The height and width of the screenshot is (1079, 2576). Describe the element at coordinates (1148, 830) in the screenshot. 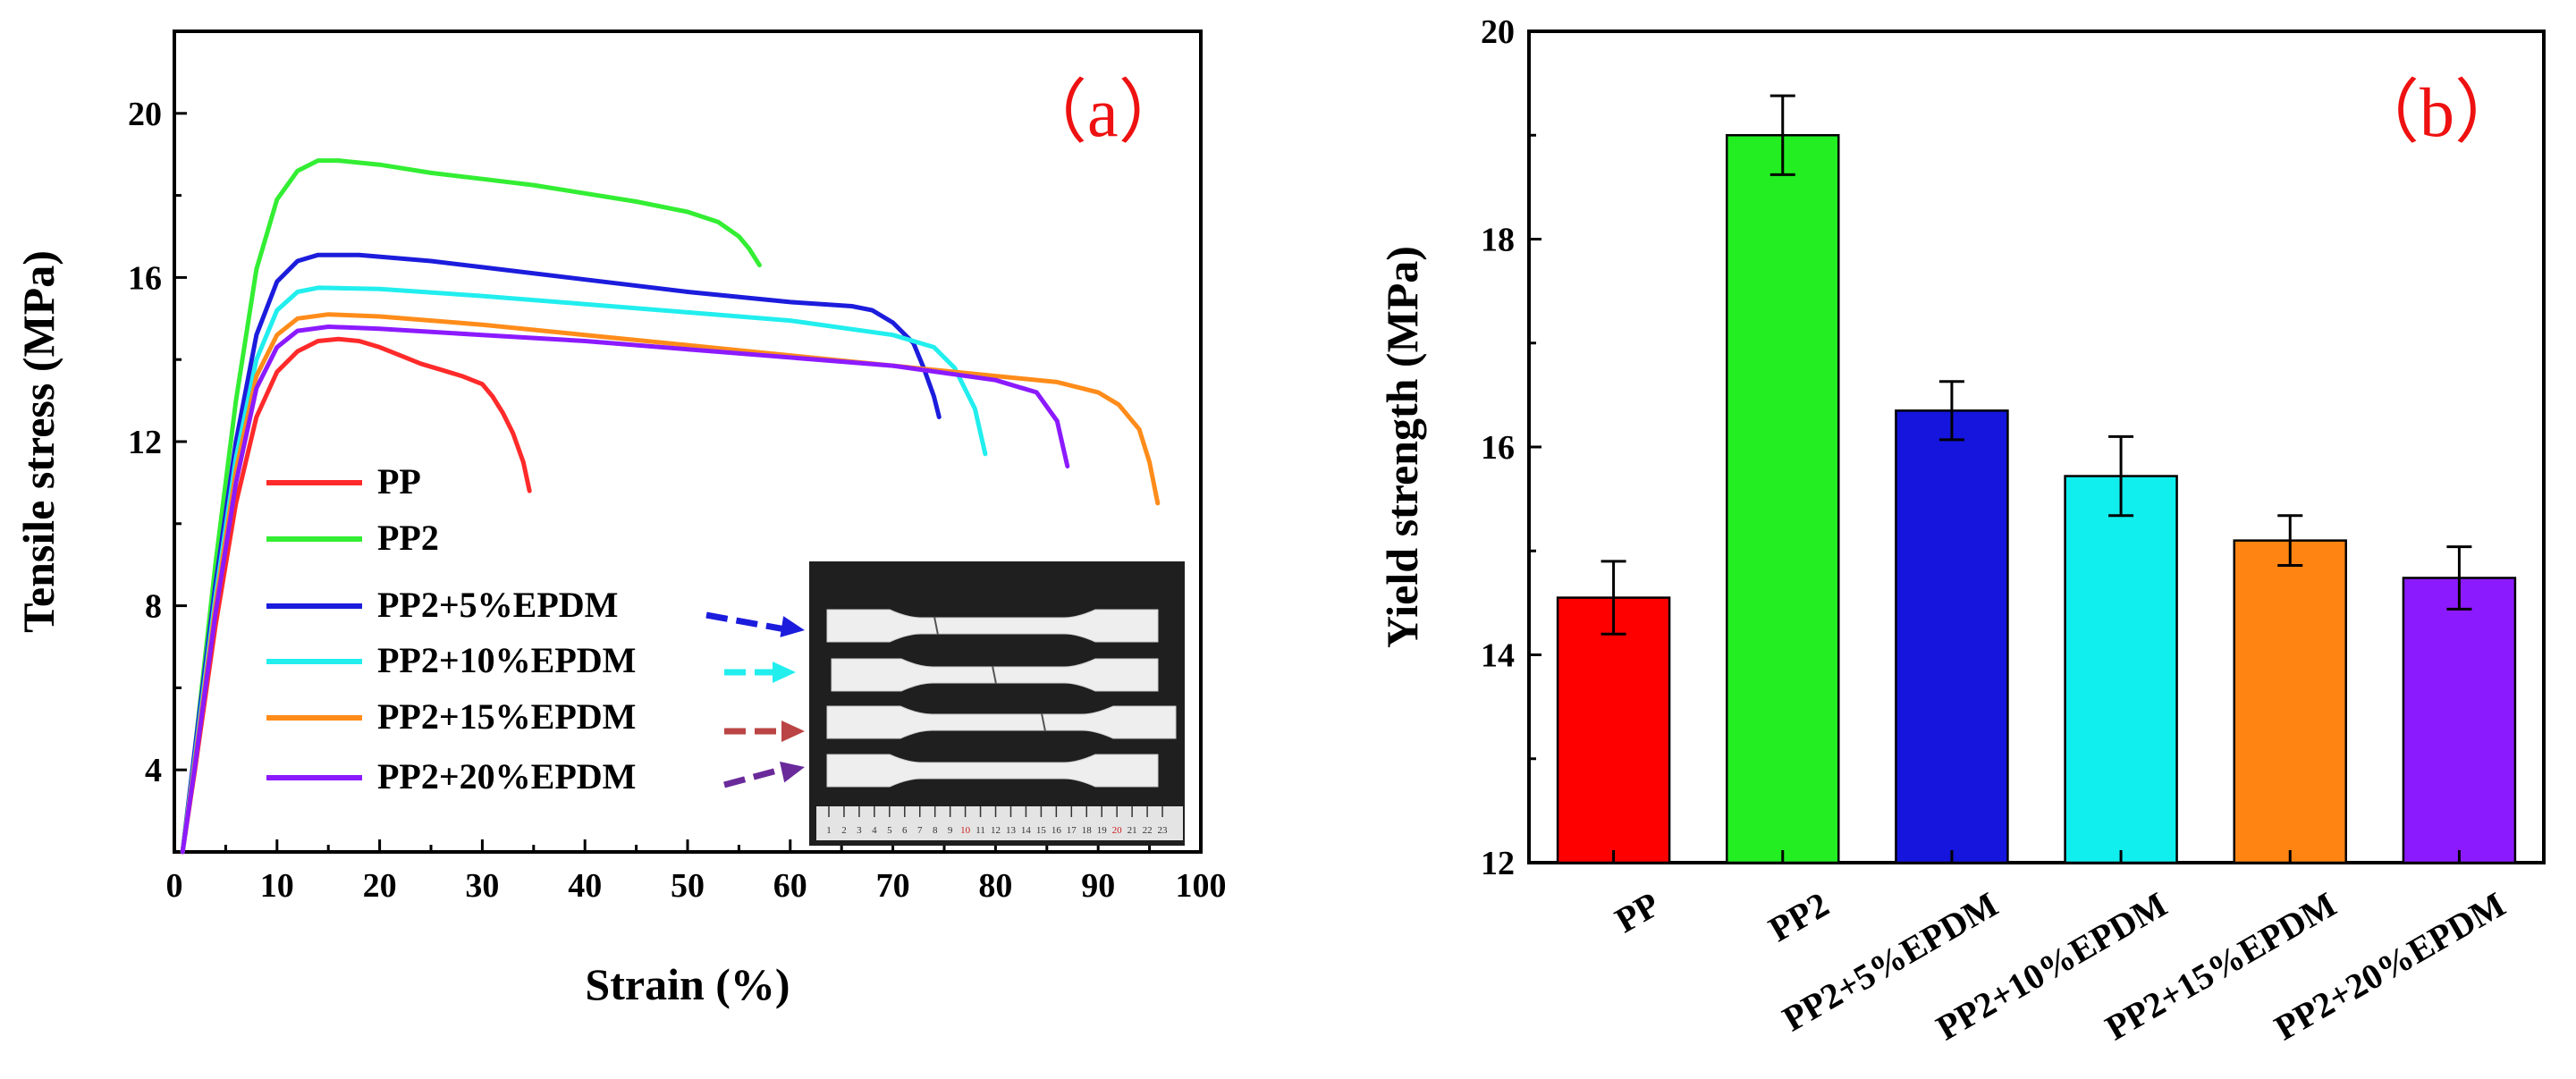

I see `ruler-label: 22` at that location.